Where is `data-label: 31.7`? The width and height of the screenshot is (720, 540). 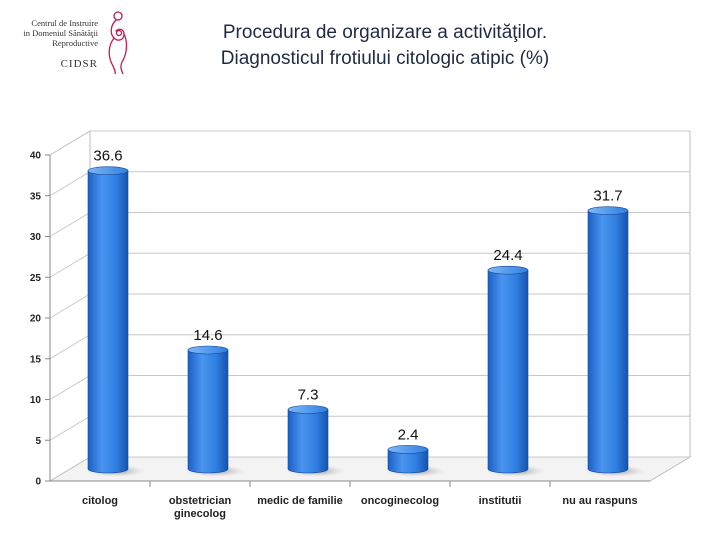 data-label: 31.7 is located at coordinates (607, 196).